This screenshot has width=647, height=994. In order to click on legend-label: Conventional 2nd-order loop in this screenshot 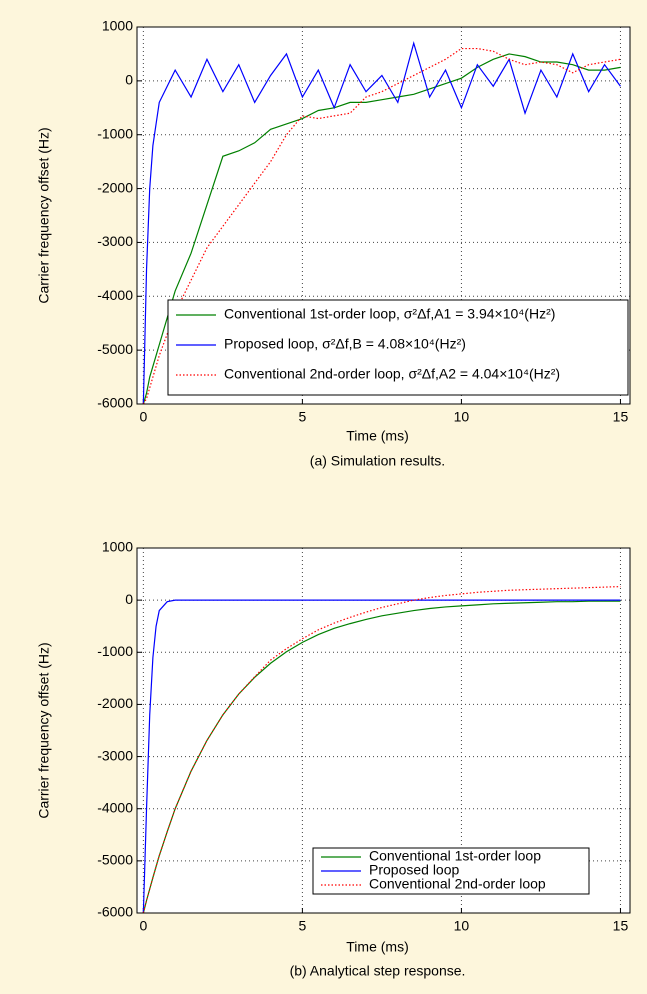, I will do `click(457, 884)`.